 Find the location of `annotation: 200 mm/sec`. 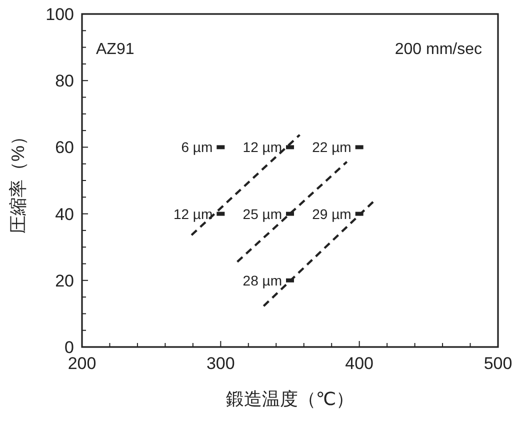

annotation: 200 mm/sec is located at coordinates (438, 49).